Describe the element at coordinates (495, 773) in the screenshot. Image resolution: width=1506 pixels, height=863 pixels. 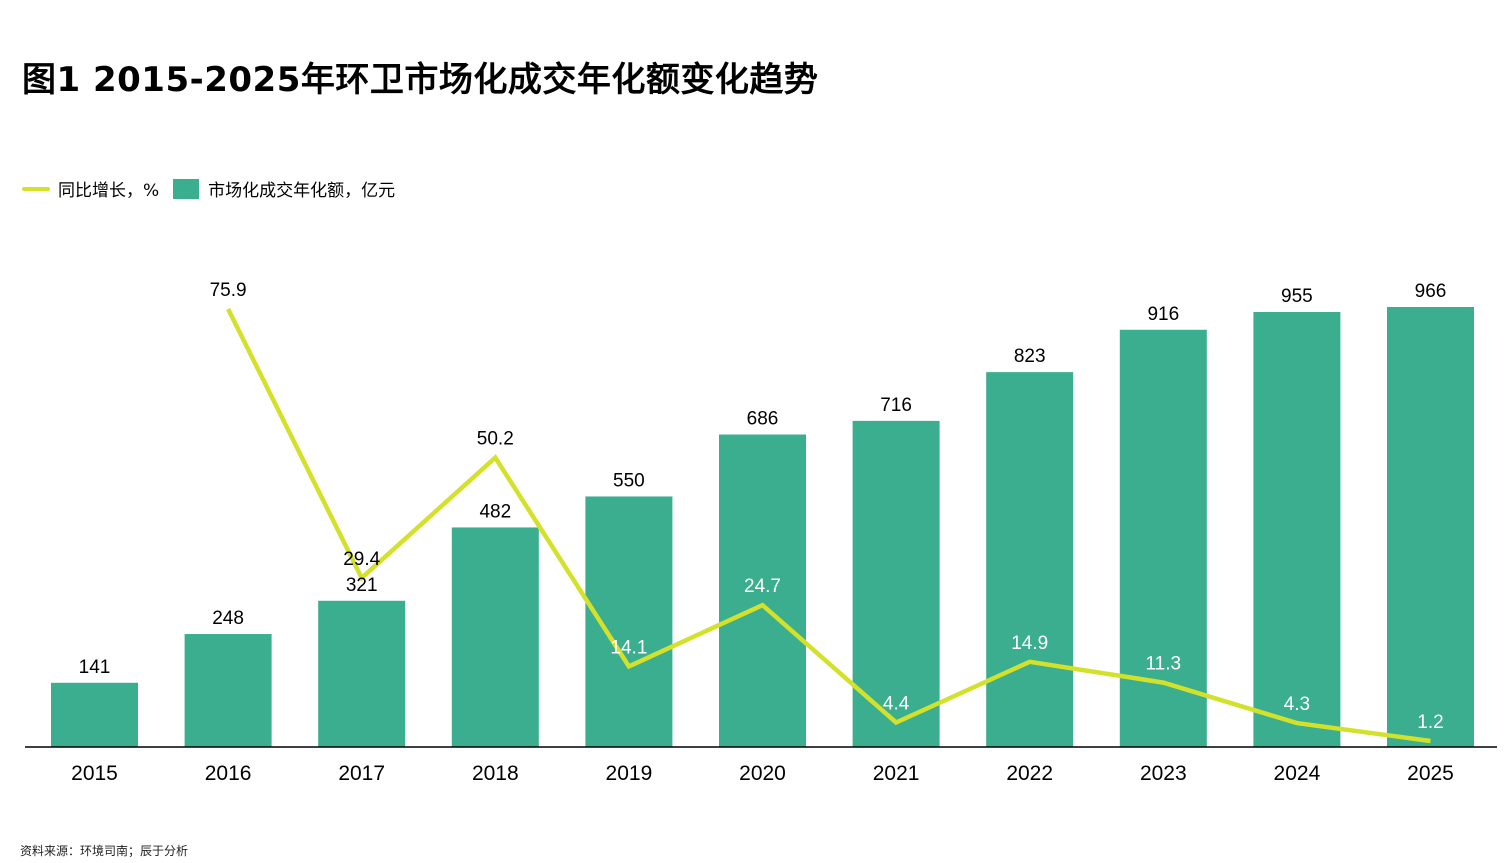
I see `x-tick-label: 2018` at that location.